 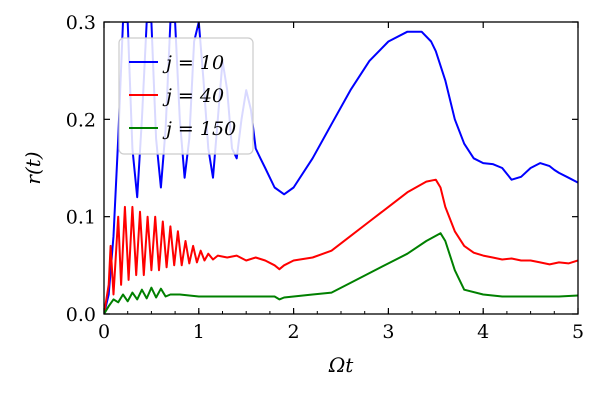 What do you see at coordinates (578, 332) in the screenshot?
I see `x-tick-label: 5` at bounding box center [578, 332].